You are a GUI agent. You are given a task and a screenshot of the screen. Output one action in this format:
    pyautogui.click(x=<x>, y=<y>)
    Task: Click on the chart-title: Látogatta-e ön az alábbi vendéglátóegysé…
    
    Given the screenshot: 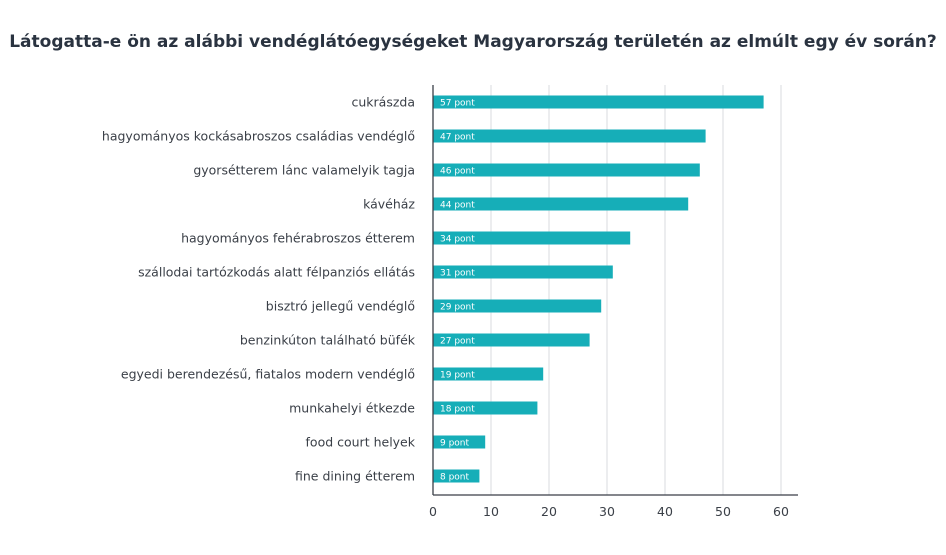 What is the action you would take?
    pyautogui.click(x=473, y=42)
    